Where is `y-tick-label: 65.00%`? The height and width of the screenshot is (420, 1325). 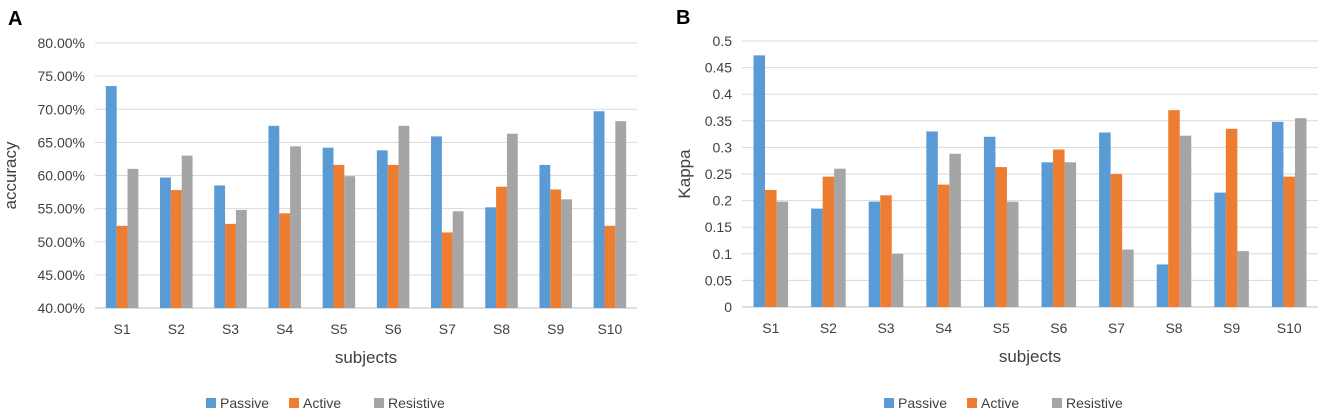 y-tick-label: 65.00% is located at coordinates (61, 142).